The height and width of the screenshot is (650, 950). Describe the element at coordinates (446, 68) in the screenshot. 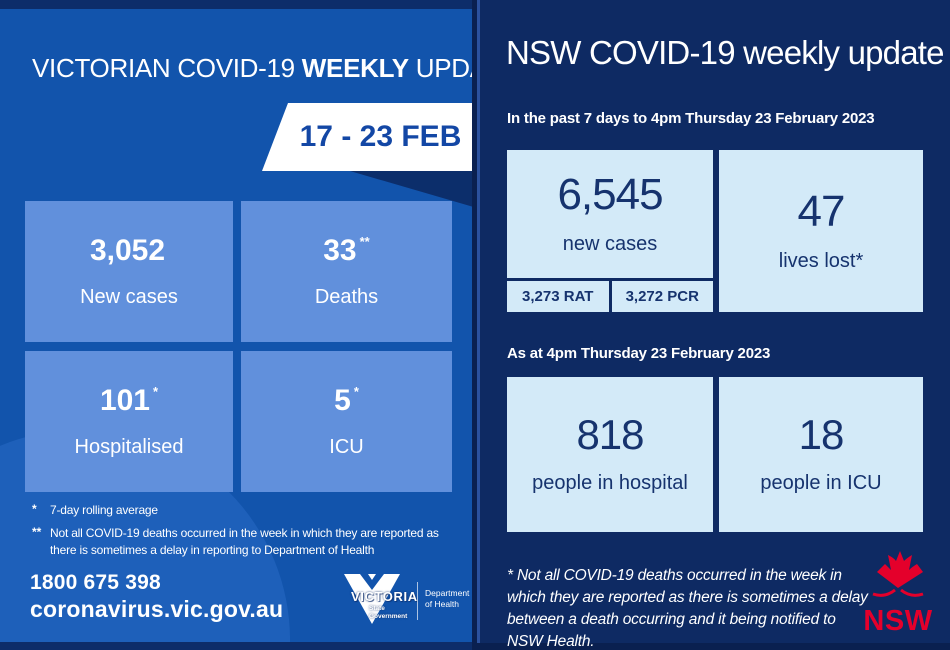

I see `vic-title-update: UPDATE` at that location.